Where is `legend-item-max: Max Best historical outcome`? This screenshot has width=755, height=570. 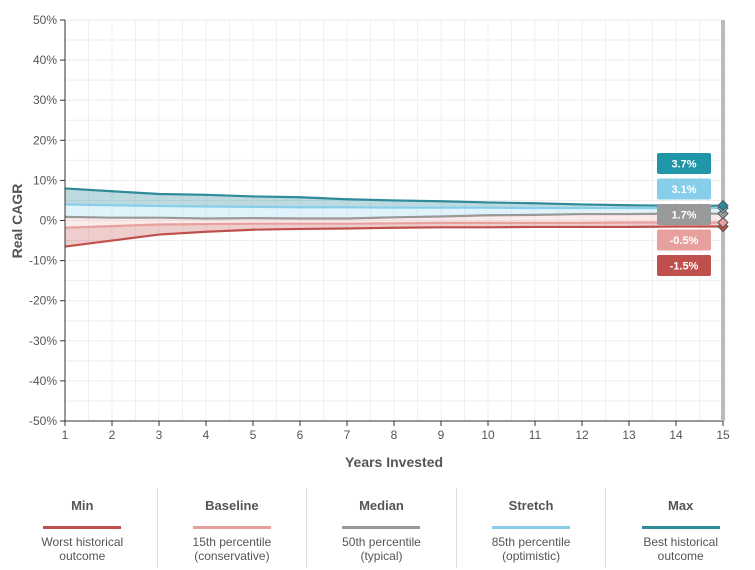 legend-item-max: Max Best historical outcome is located at coordinates (680, 528).